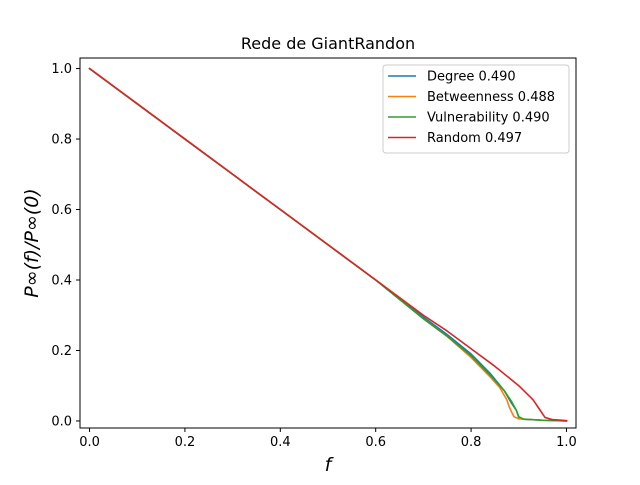  What do you see at coordinates (89, 442) in the screenshot?
I see `x-tick-label: 0.0` at bounding box center [89, 442].